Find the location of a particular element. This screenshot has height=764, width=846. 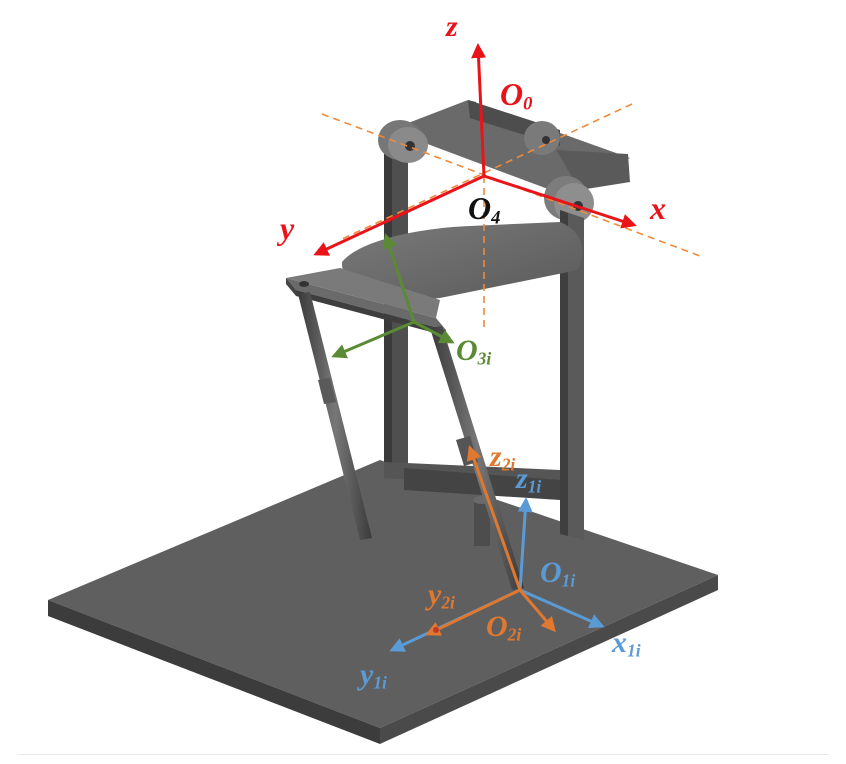

label-O0: O0 is located at coordinates (516, 96).